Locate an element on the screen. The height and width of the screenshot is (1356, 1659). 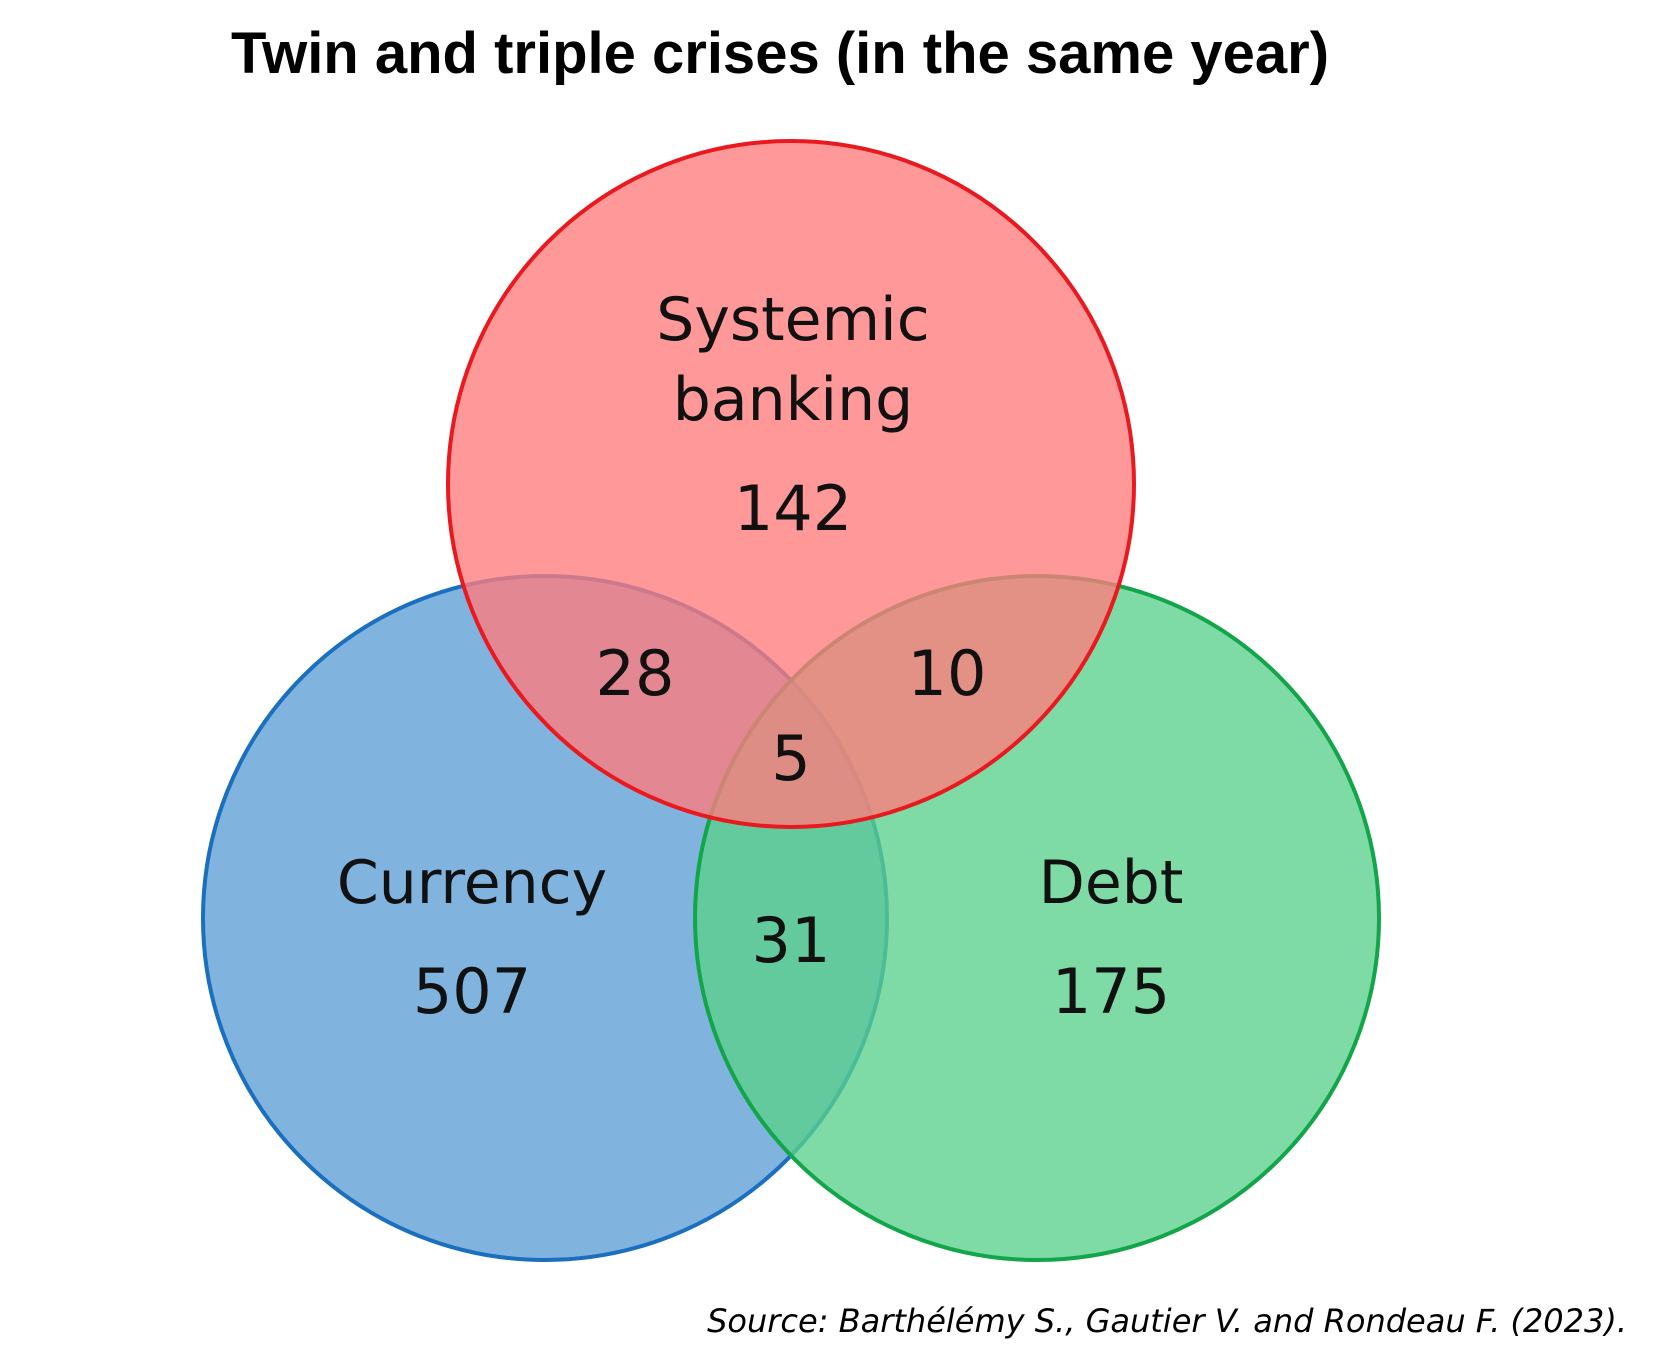
all-three-count: 5 is located at coordinates (790, 758).